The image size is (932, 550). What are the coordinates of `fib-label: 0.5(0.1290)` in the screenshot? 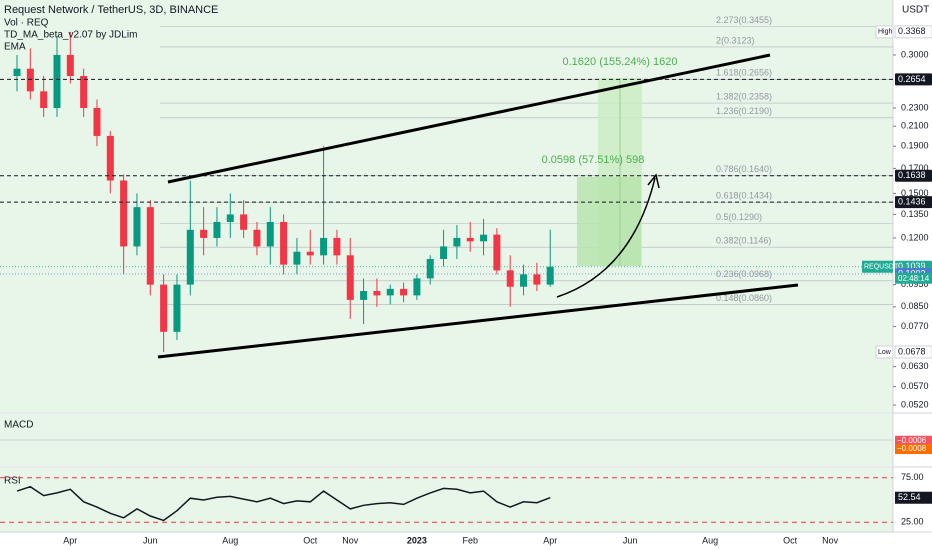 It's located at (739, 217).